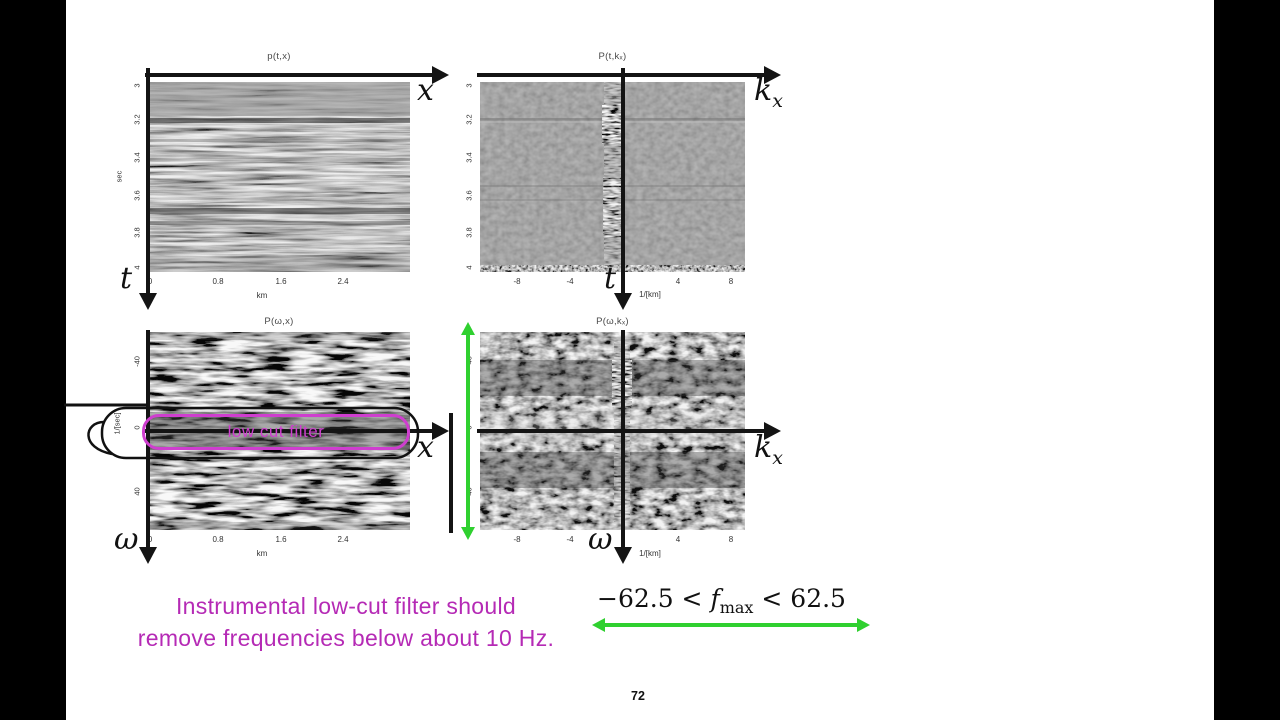  Describe the element at coordinates (715, 598) in the screenshot. I see `fmax-var: f` at that location.